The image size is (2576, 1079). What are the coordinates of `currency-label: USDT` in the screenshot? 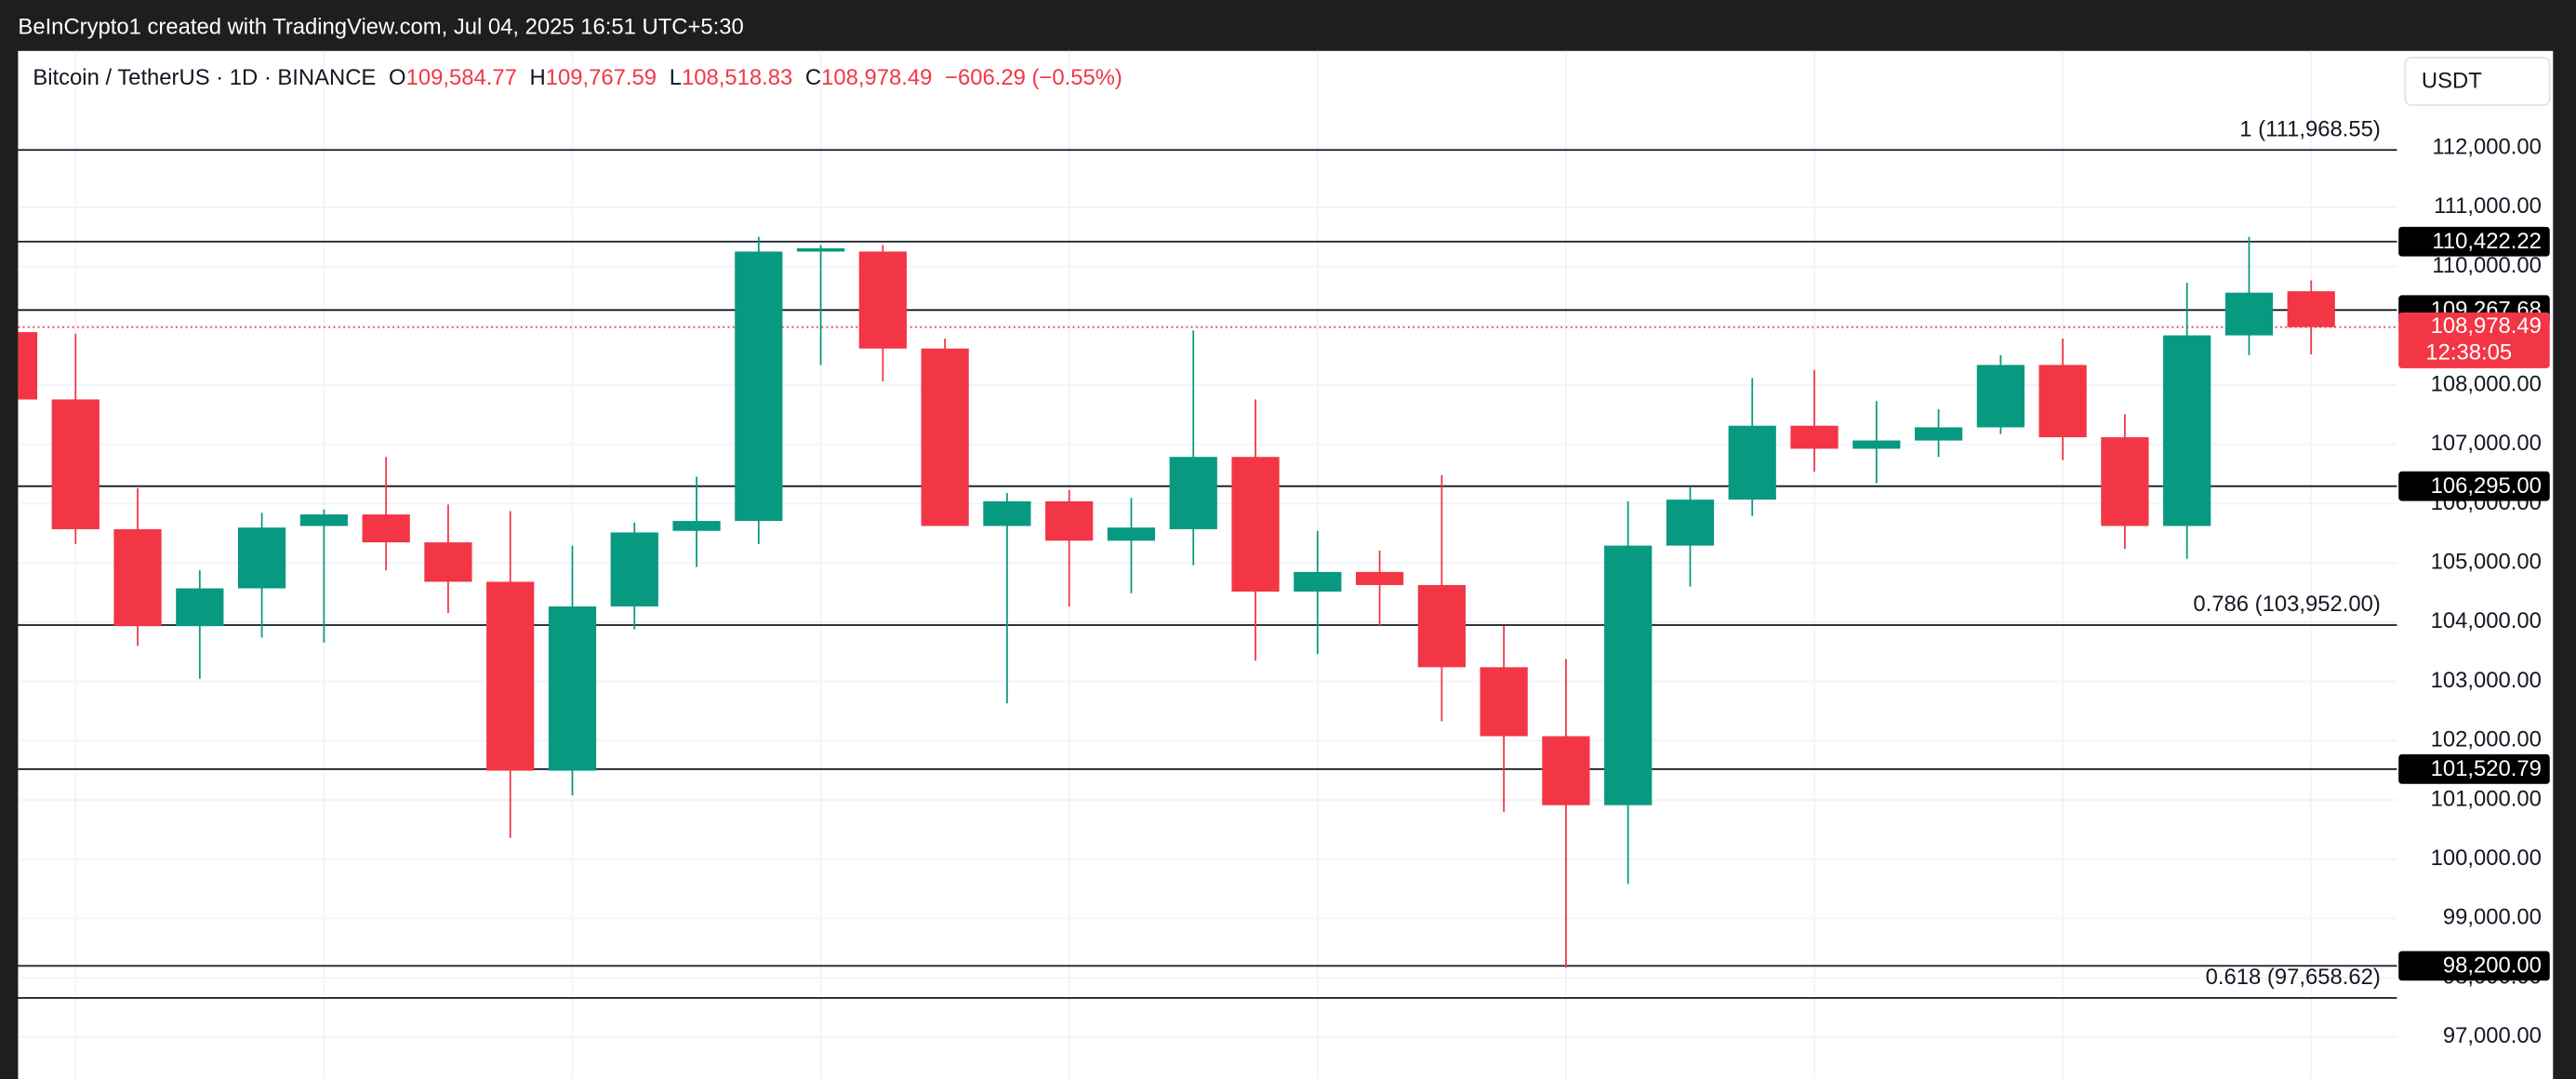 It's located at (2452, 81).